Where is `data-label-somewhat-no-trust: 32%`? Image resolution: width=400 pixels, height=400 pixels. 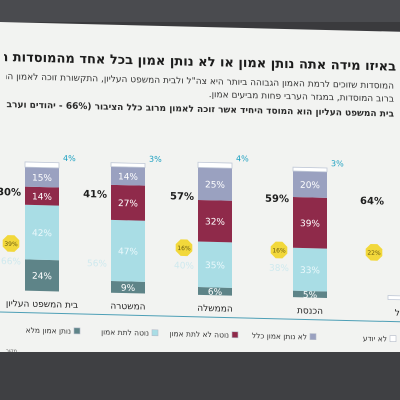
data-label-somewhat-no-trust: 32% is located at coordinates (215, 222).